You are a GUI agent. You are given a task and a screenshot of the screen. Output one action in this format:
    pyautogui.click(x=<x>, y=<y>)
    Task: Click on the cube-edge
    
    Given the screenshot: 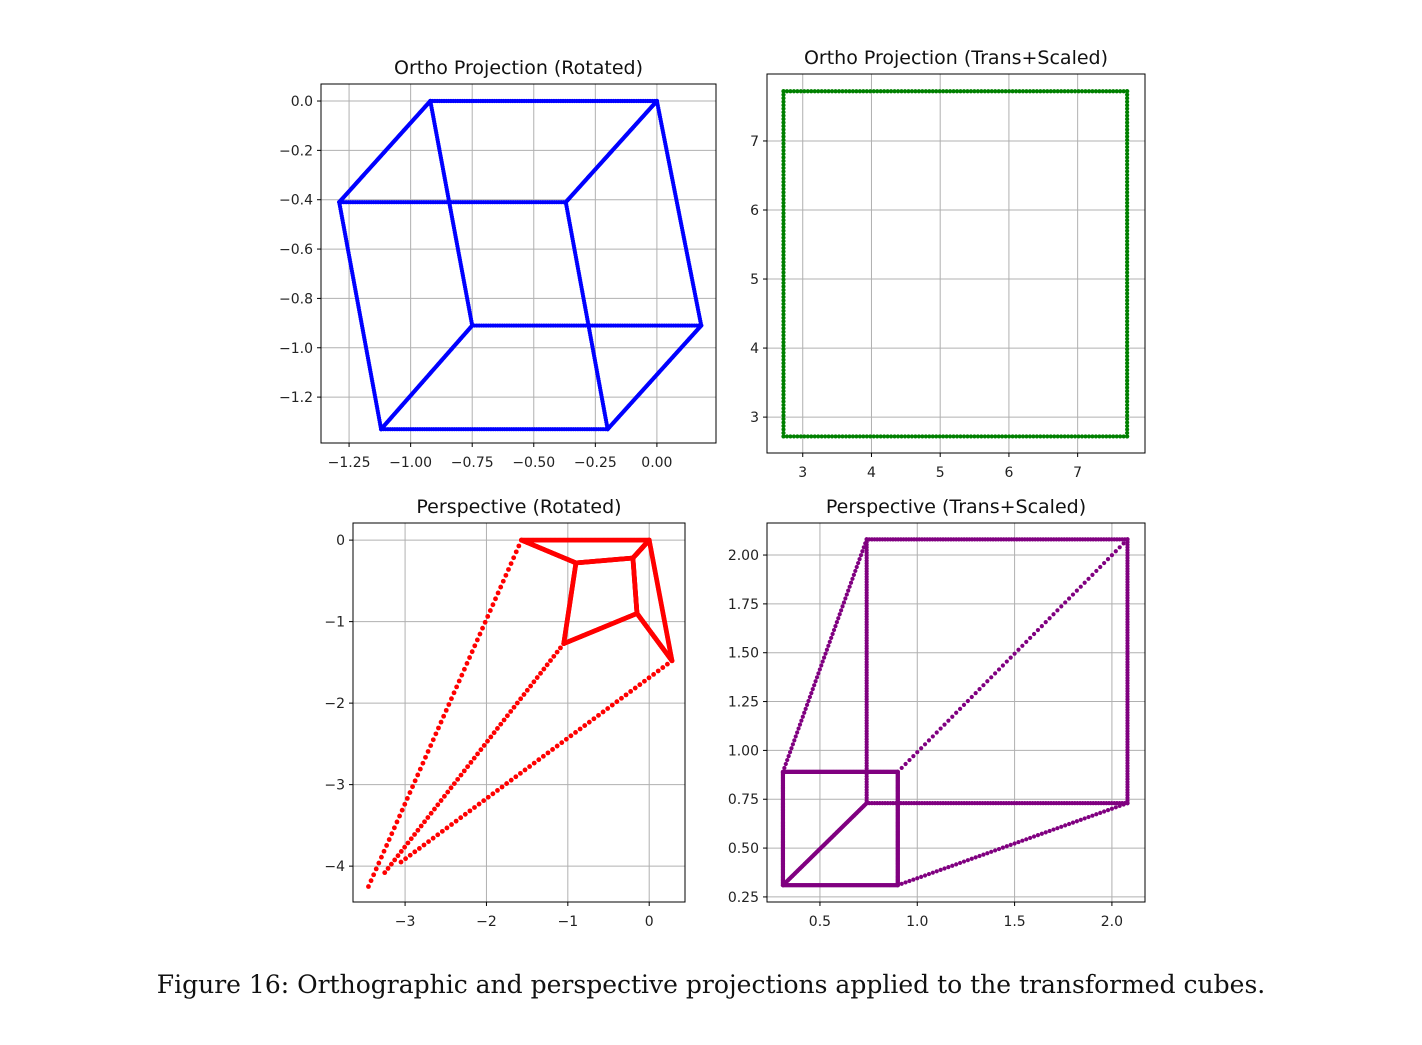 What is the action you would take?
    pyautogui.click(x=1012, y=655)
    